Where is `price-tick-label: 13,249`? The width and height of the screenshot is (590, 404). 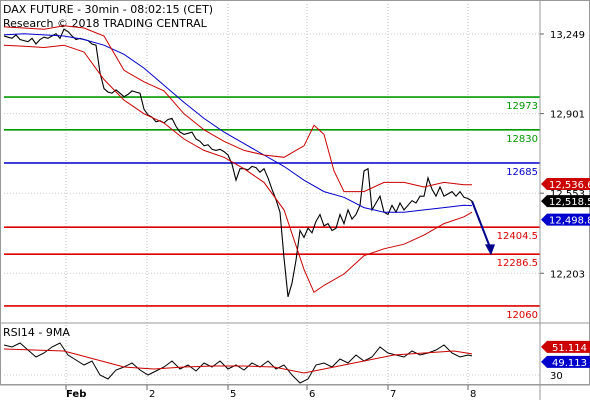 price-tick-label: 13,249 is located at coordinates (567, 35).